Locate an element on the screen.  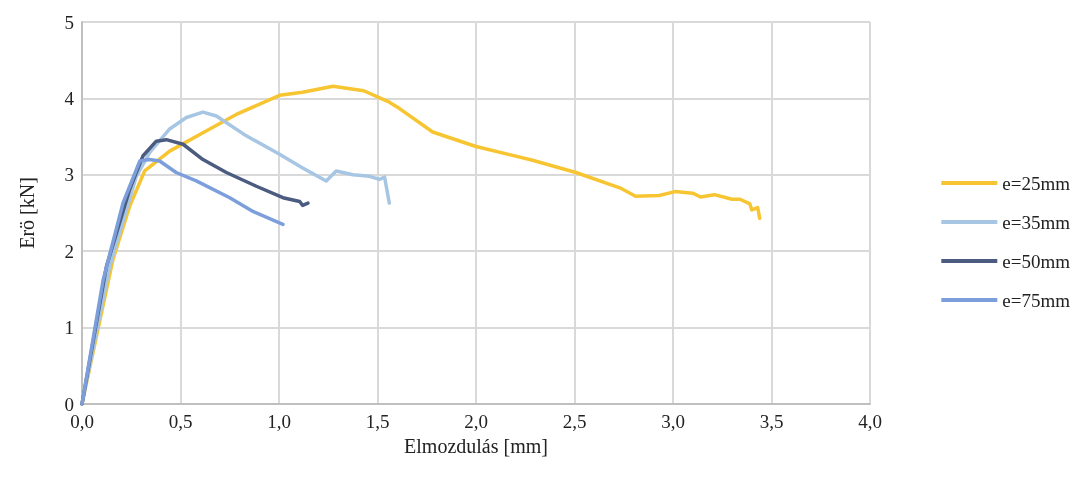
y-tick-label: 3 is located at coordinates (69, 175).